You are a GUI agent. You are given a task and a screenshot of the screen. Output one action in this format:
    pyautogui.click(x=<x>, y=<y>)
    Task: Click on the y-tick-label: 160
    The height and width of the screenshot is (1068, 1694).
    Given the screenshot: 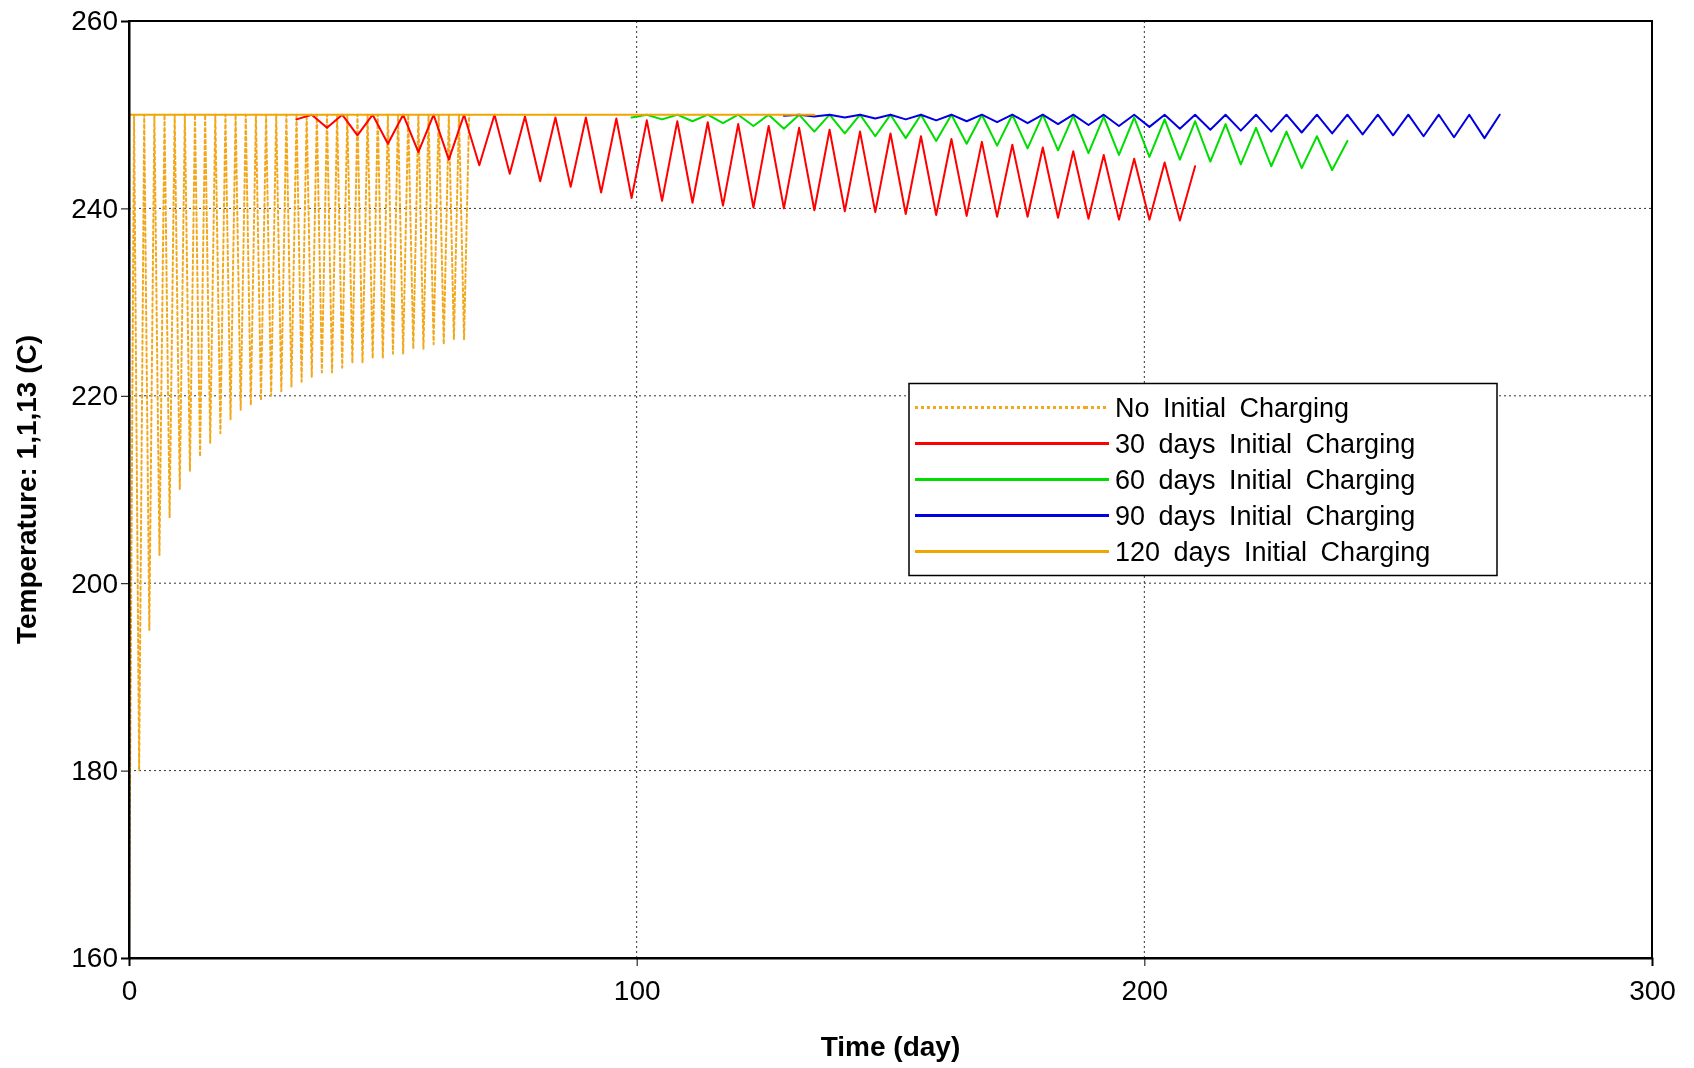 What is the action you would take?
    pyautogui.click(x=94, y=958)
    